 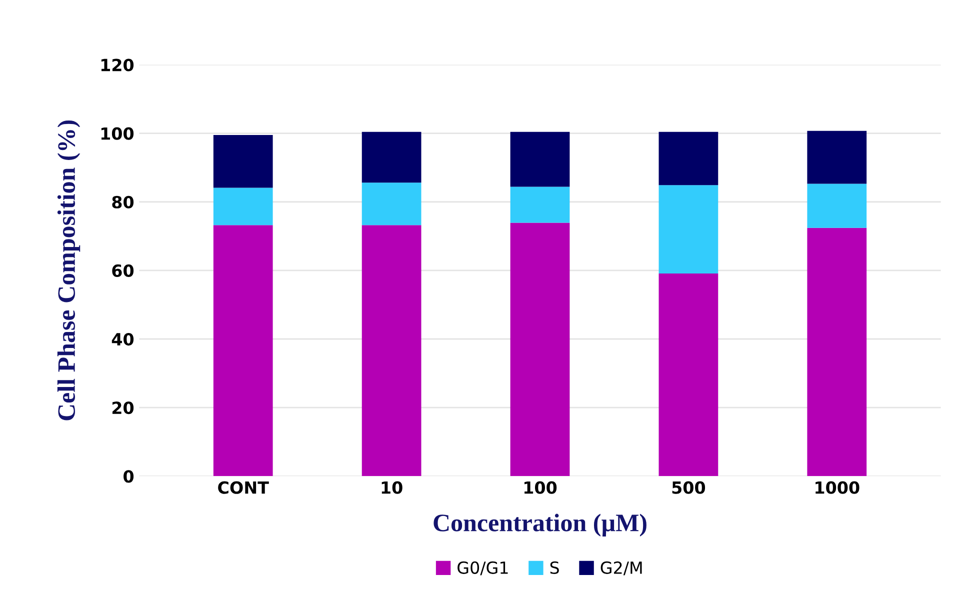 What do you see at coordinates (689, 487) in the screenshot?
I see `x-tick-label: 500` at bounding box center [689, 487].